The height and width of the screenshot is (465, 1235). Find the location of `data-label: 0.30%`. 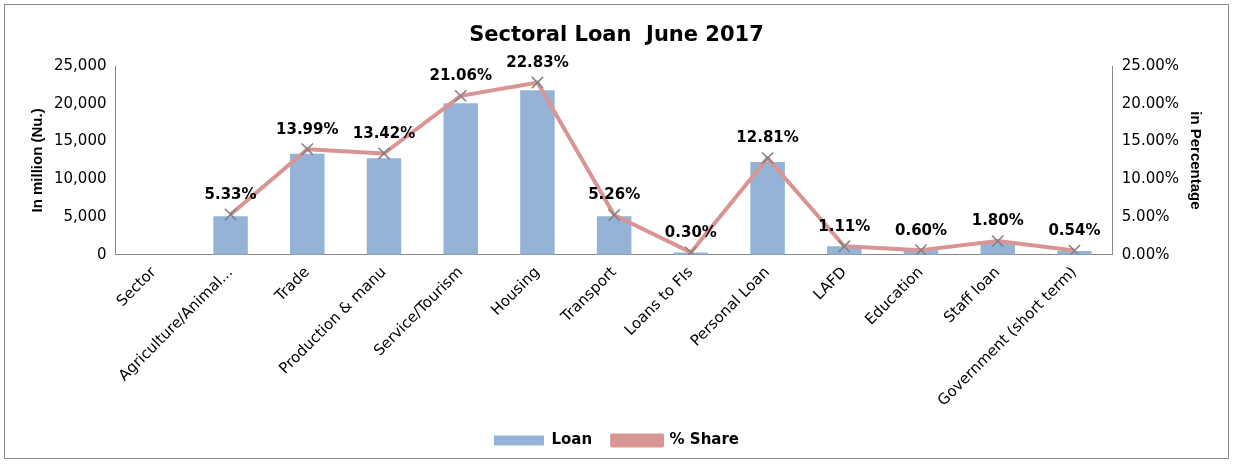

data-label: 0.30% is located at coordinates (690, 231).